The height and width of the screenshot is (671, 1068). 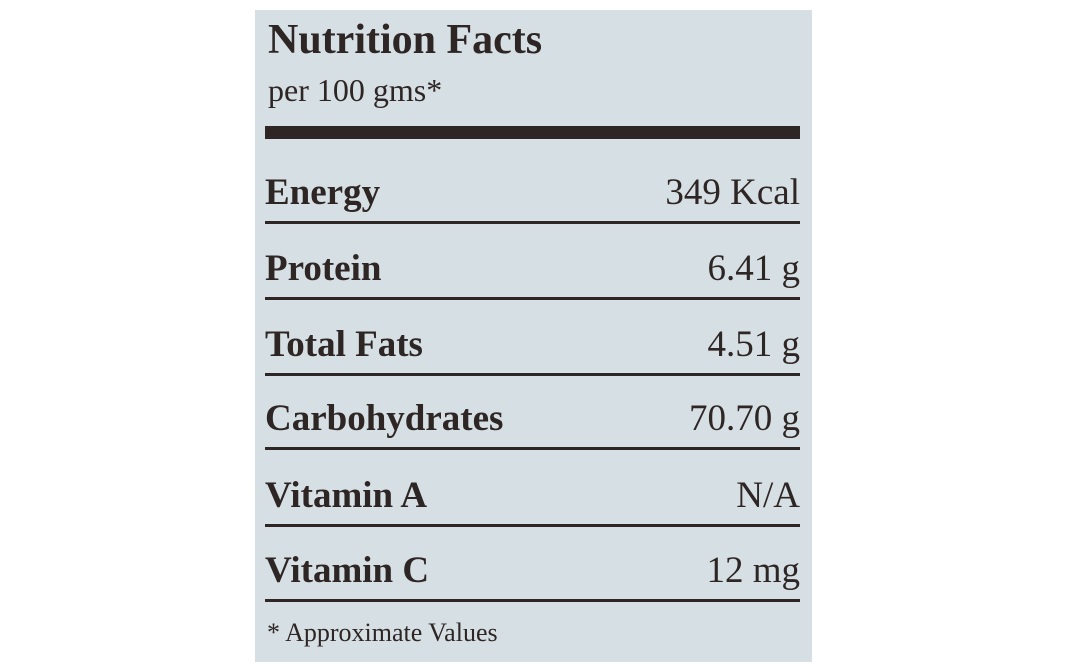 I want to click on nutrient-row: Energy 349 Kcal, so click(x=532, y=193).